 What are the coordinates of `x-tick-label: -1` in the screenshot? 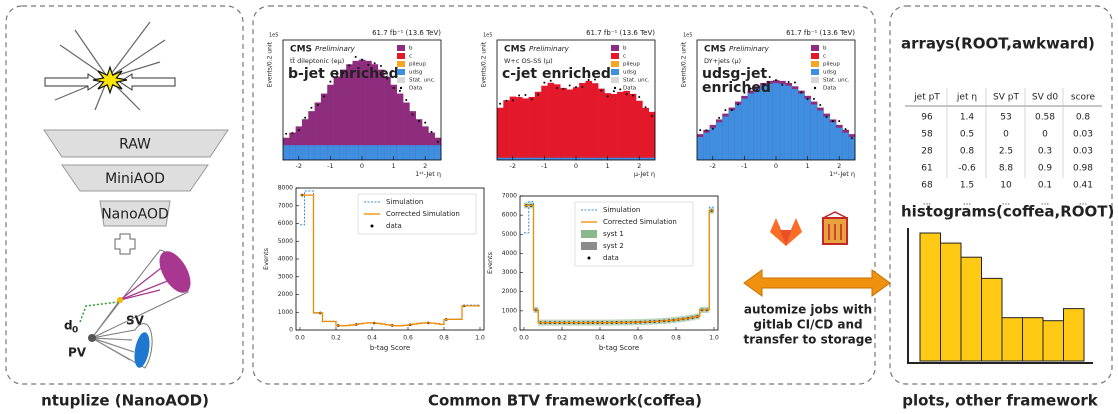 It's located at (330, 166).